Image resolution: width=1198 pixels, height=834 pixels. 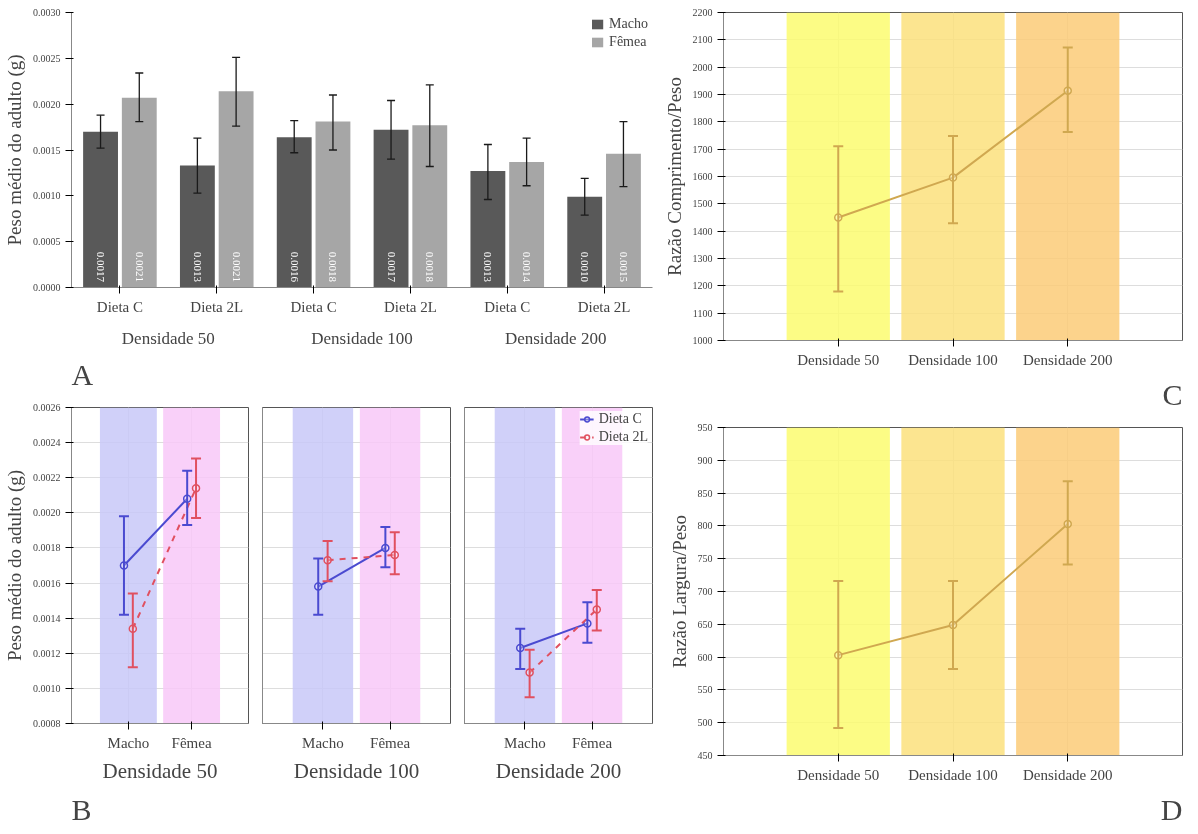 What do you see at coordinates (294, 267) in the screenshot?
I see `data-label: 0.0016` at bounding box center [294, 267].